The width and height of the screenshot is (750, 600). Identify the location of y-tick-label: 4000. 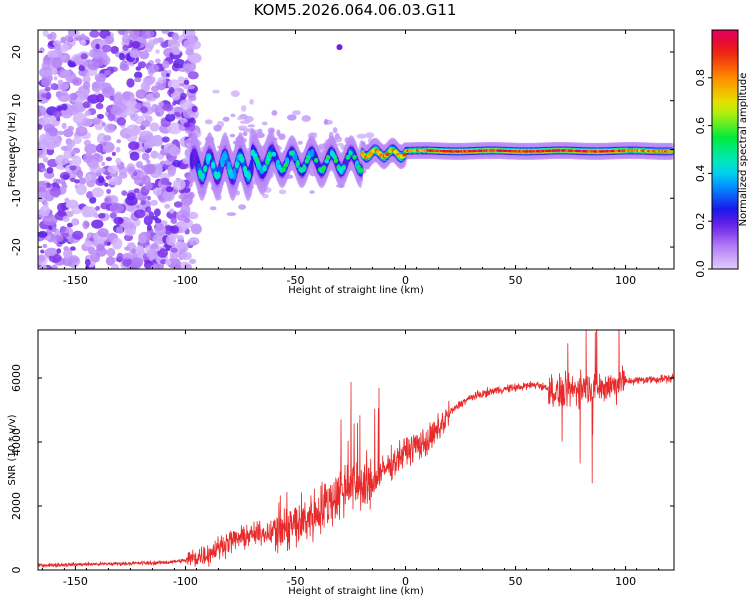
(16, 442).